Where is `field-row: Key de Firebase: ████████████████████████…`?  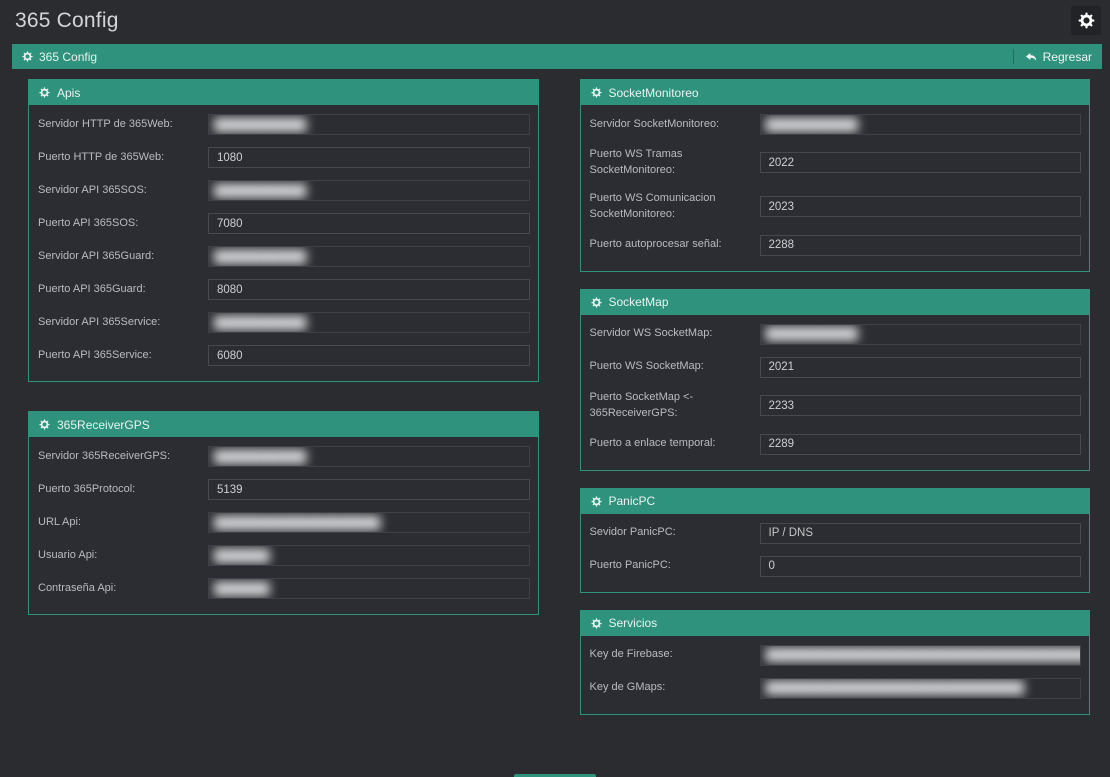 field-row: Key de Firebase: ████████████████████████… is located at coordinates (835, 655).